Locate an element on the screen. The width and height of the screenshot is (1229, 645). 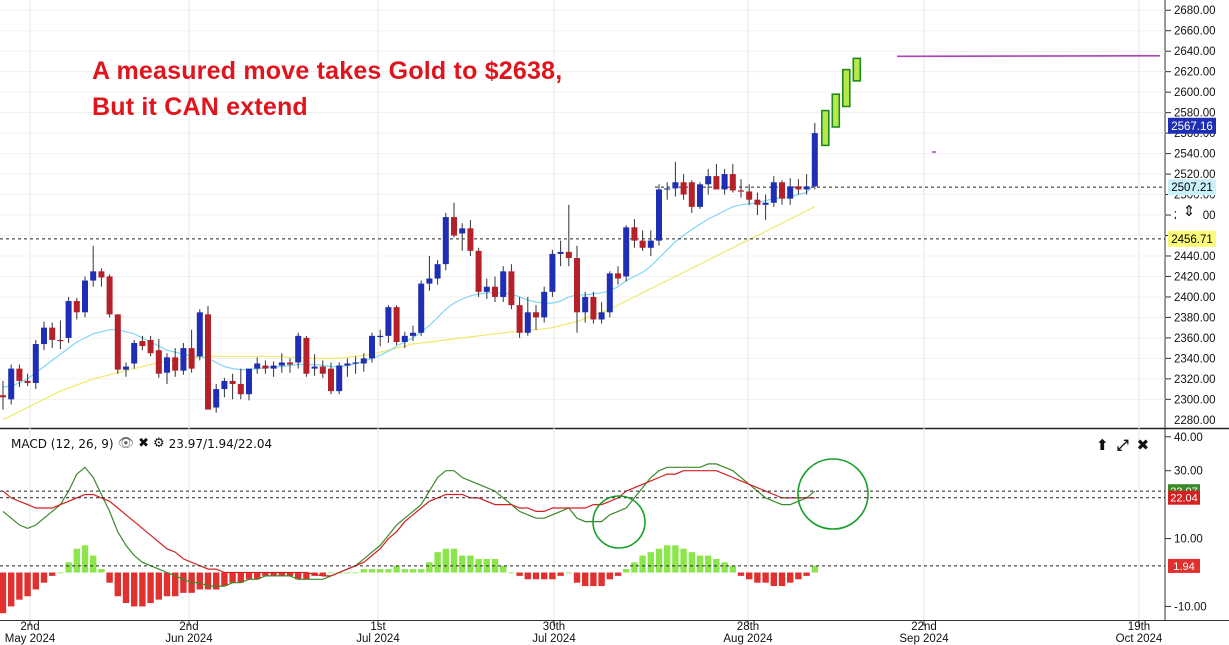
macd-tick-label: 10.00 is located at coordinates (1188, 540).